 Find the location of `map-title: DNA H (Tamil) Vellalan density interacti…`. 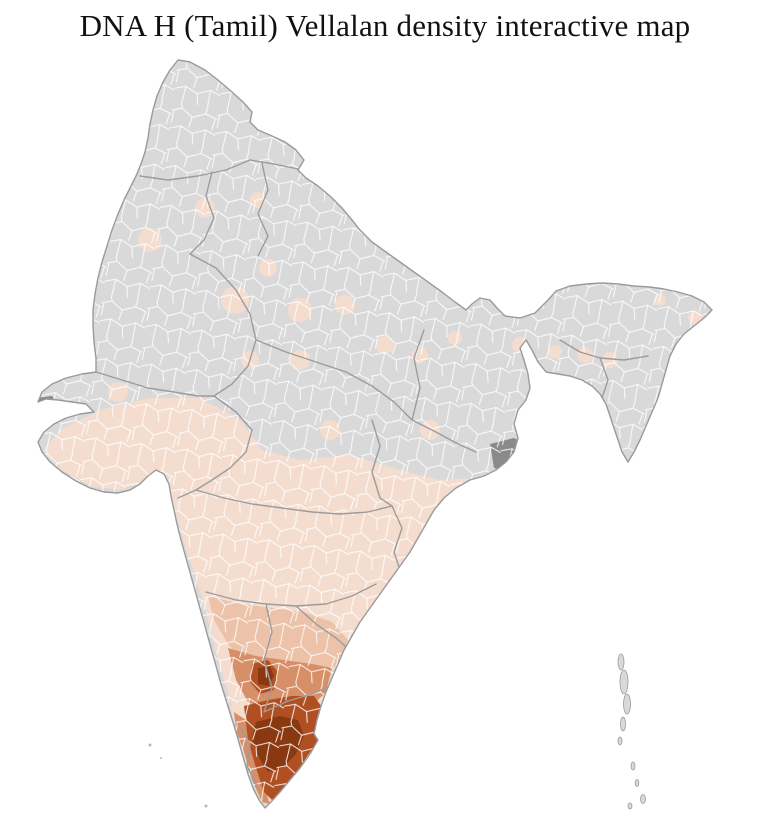

map-title: DNA H (Tamil) Vellalan density interacti… is located at coordinates (385, 25).